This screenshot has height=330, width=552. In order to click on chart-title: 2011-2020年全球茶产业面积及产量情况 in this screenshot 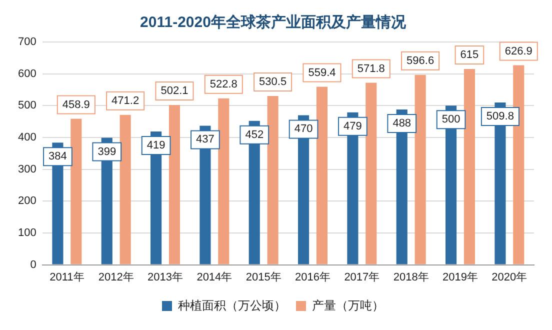, I will do `click(273, 23)`.